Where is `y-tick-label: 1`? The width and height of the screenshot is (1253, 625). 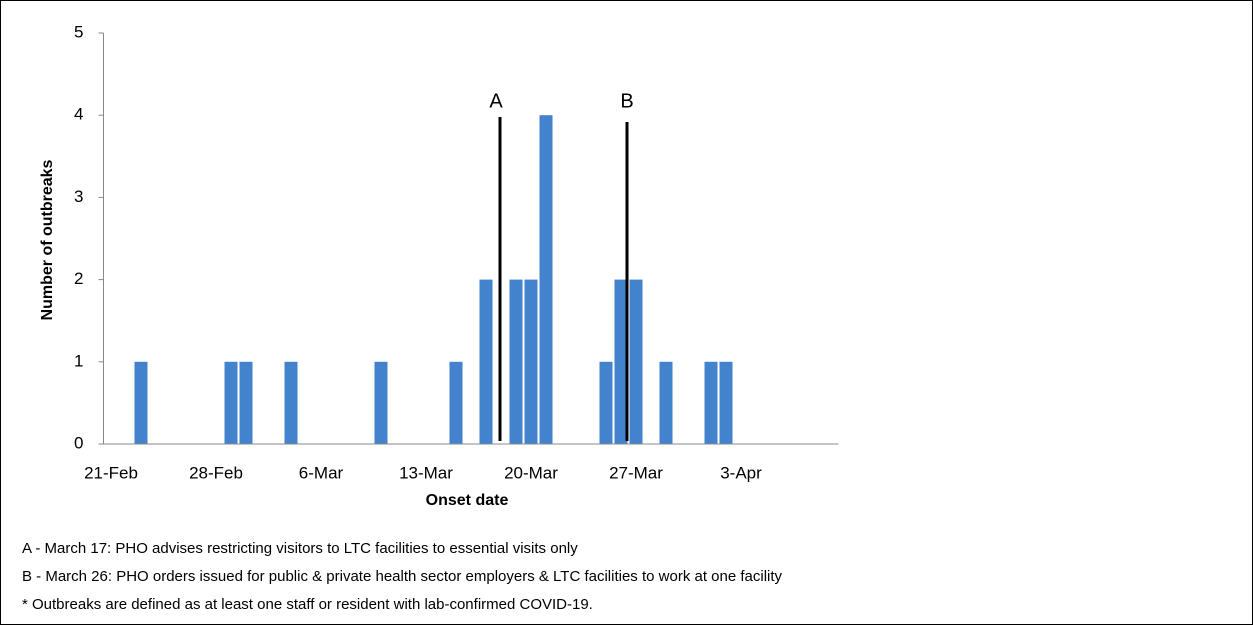
y-tick-label: 1 is located at coordinates (78, 360).